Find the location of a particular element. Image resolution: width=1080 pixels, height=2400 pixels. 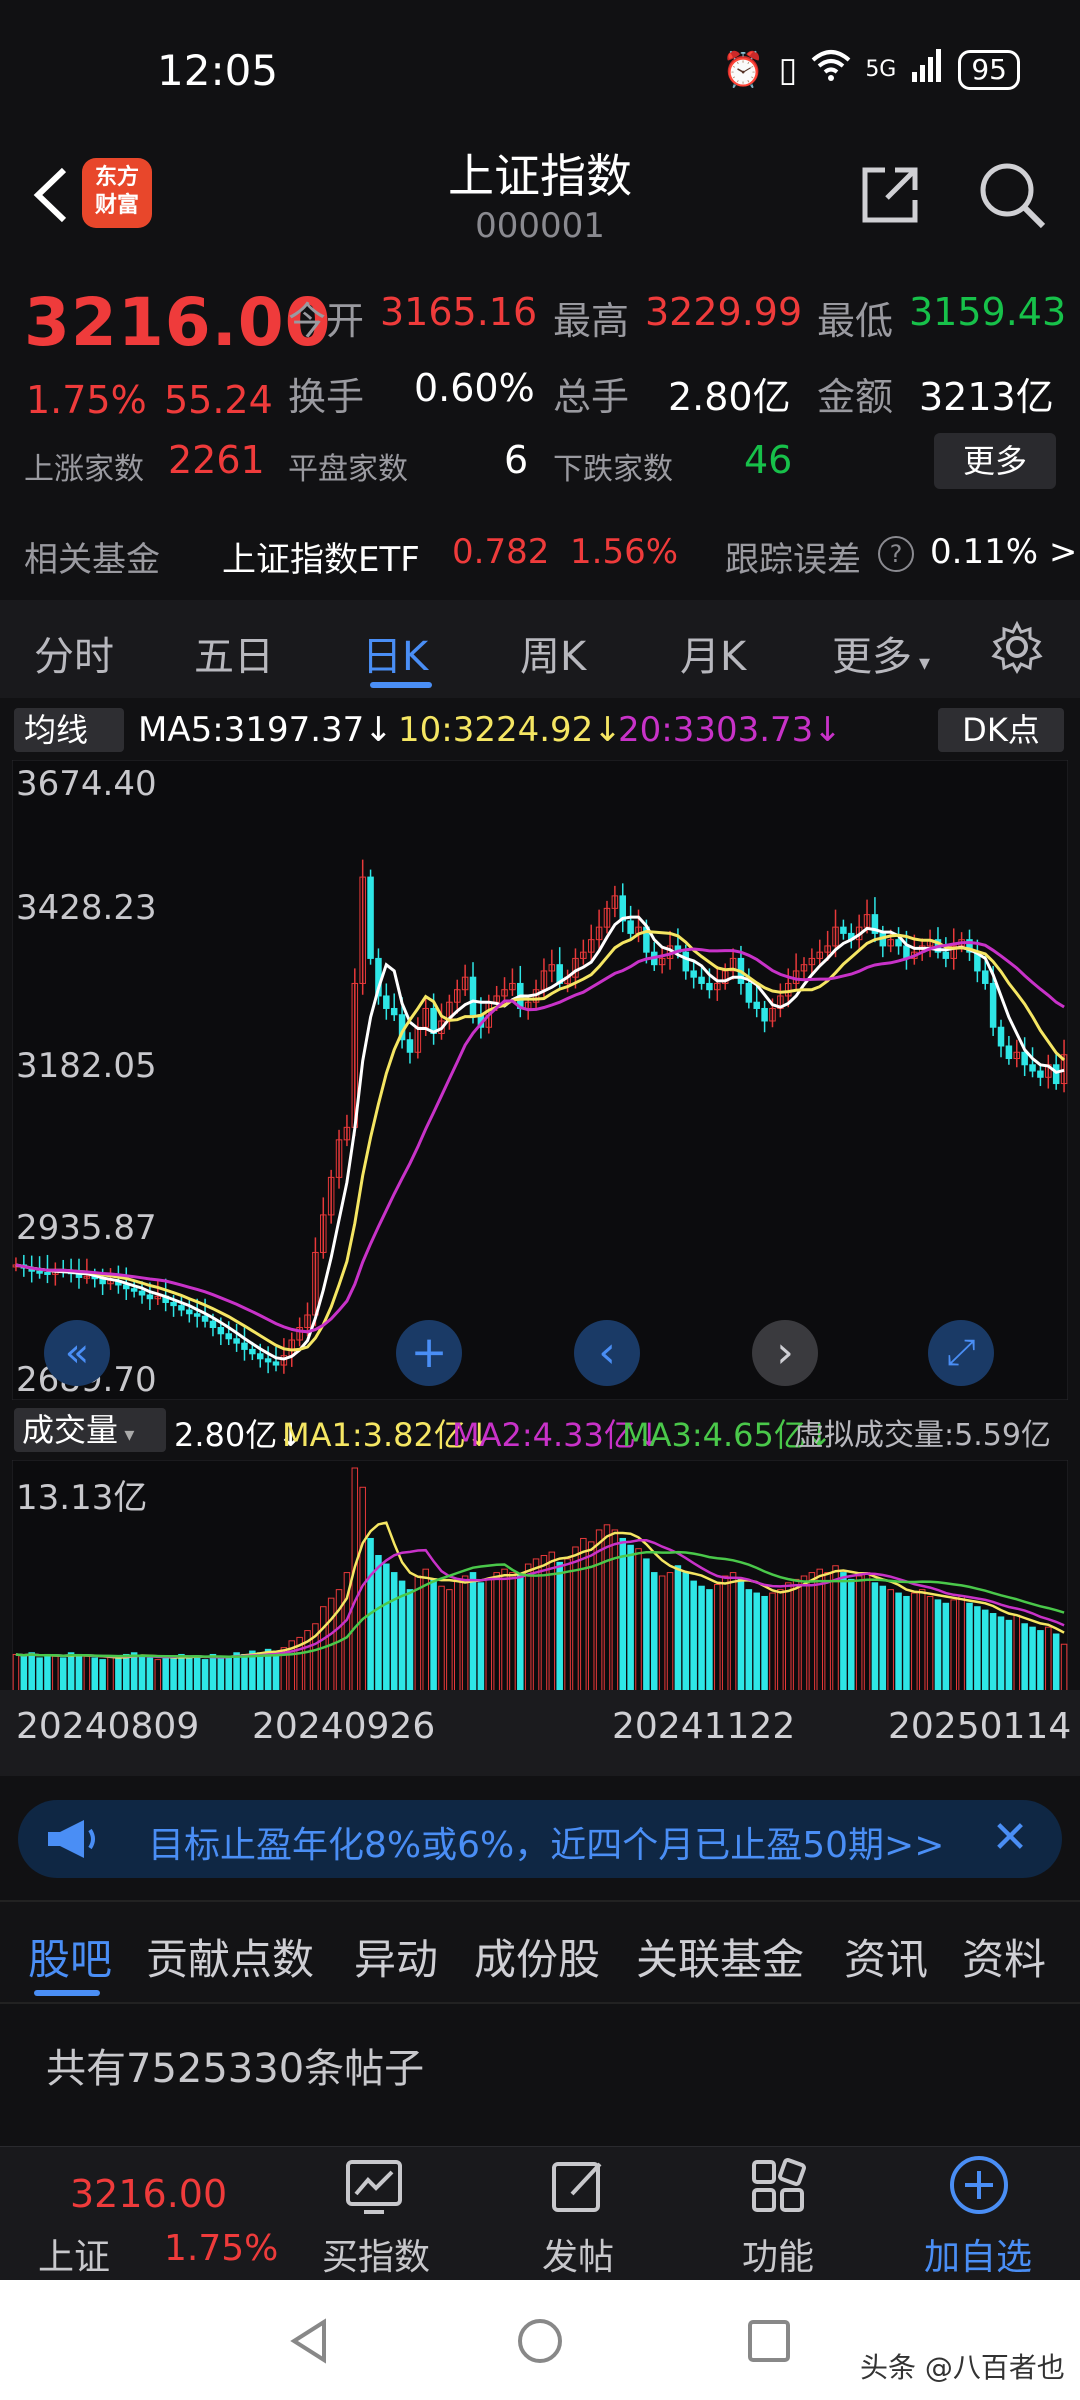

related-fund-name: 上证指数ETF is located at coordinates (321, 560).